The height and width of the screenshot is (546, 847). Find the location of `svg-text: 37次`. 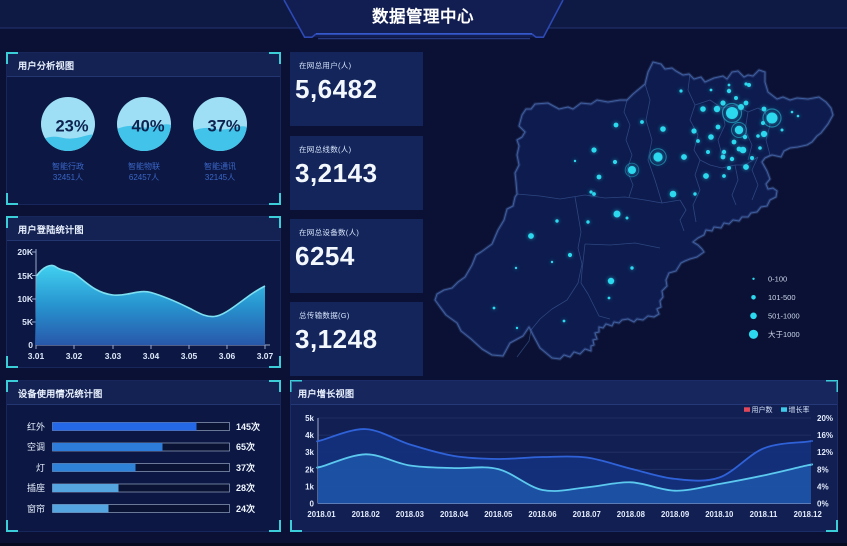

svg-text: 37次 is located at coordinates (245, 467).